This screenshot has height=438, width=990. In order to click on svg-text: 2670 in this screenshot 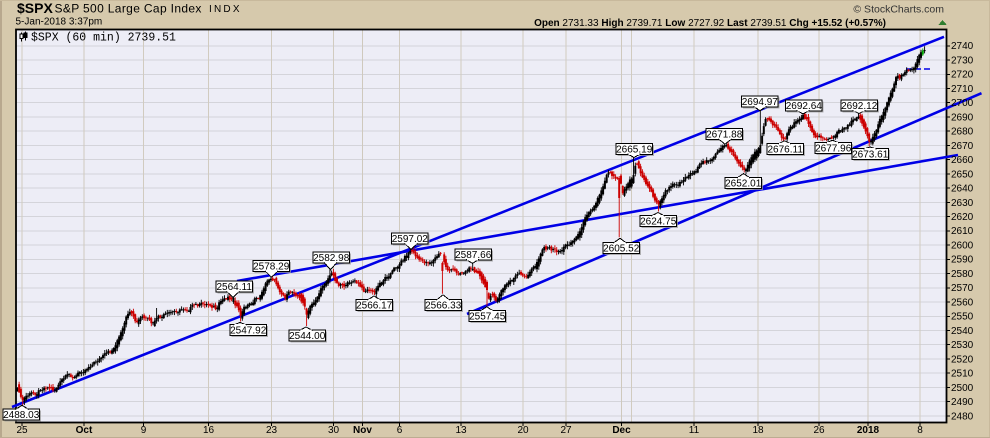, I will do `click(962, 146)`.